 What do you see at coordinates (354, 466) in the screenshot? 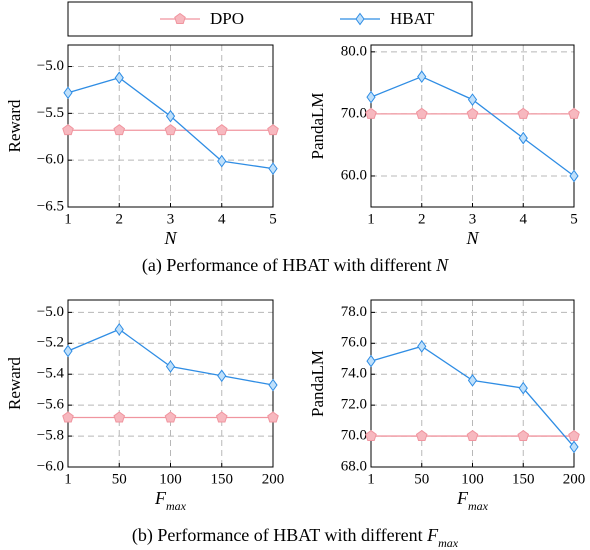
I see `y-tick-label: 68.0` at bounding box center [354, 466].